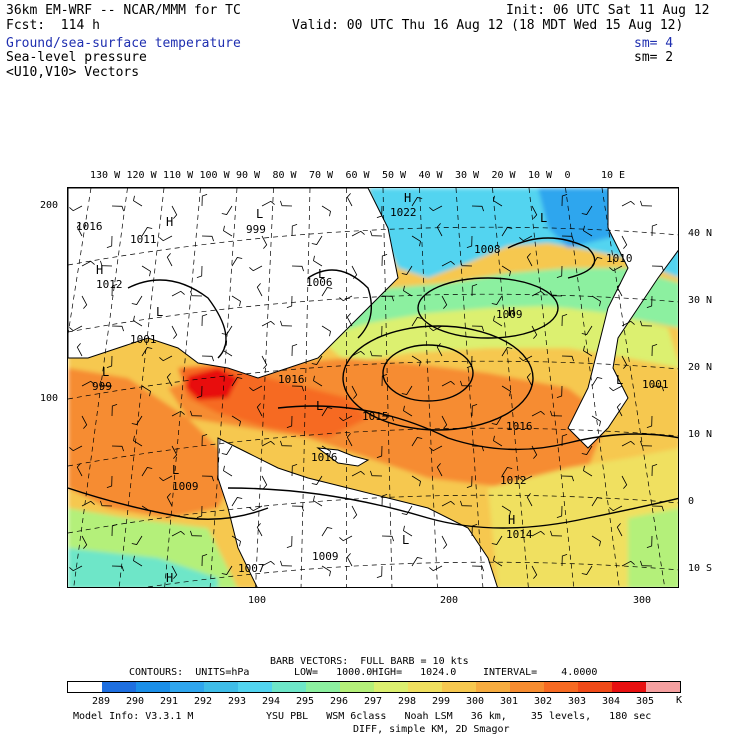  I want to click on system-label-3: L, so click(319, 406).